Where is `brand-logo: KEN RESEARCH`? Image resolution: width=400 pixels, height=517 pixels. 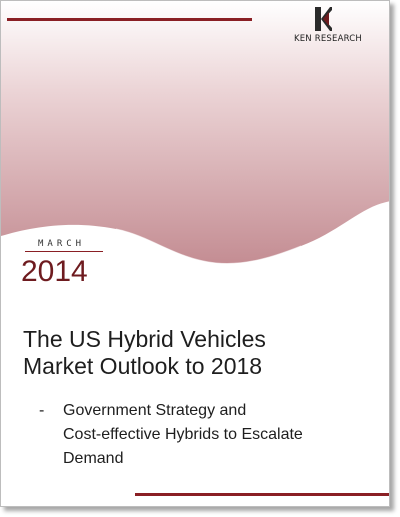 brand-logo: KEN RESEARCH is located at coordinates (328, 26).